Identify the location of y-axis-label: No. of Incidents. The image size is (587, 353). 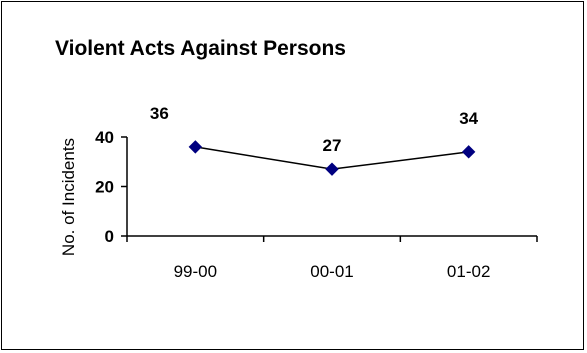
(68, 197).